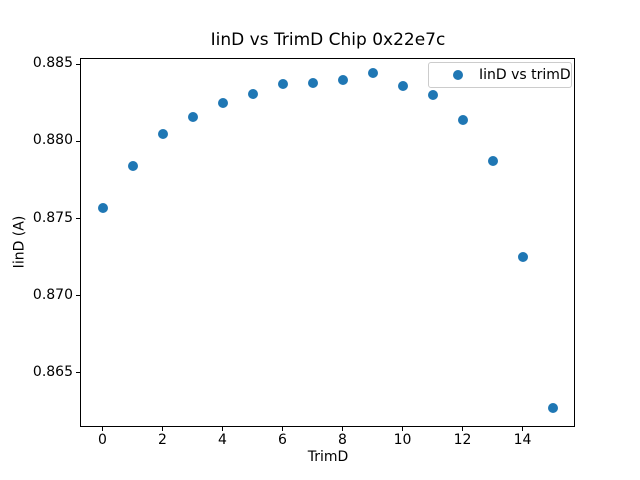  What do you see at coordinates (222, 440) in the screenshot?
I see `x-tick-label: 4` at bounding box center [222, 440].